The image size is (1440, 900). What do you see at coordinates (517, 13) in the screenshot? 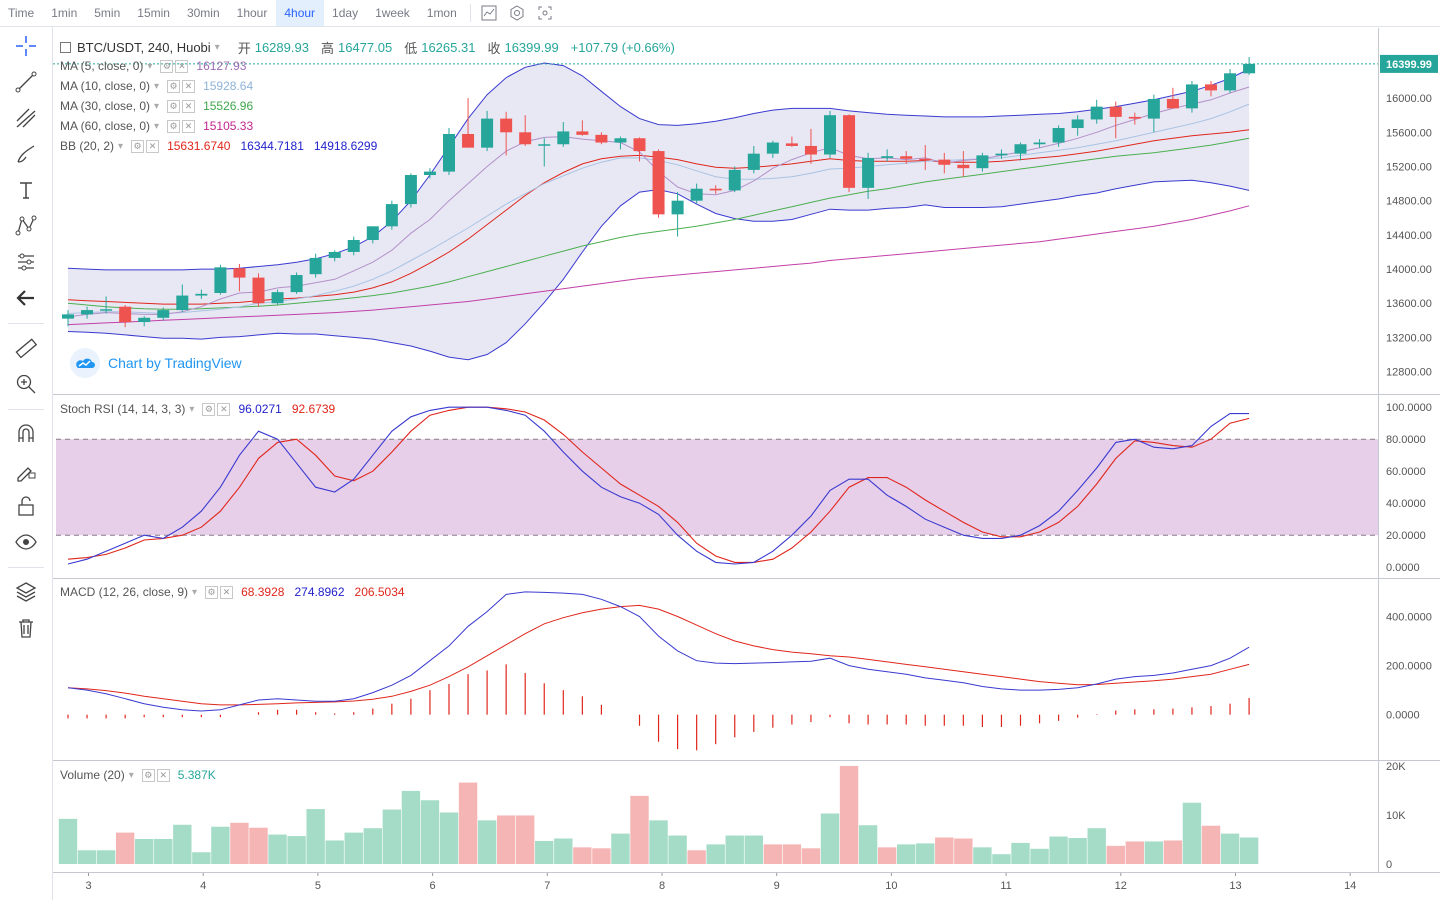
I see `settings-hex-icon` at bounding box center [517, 13].